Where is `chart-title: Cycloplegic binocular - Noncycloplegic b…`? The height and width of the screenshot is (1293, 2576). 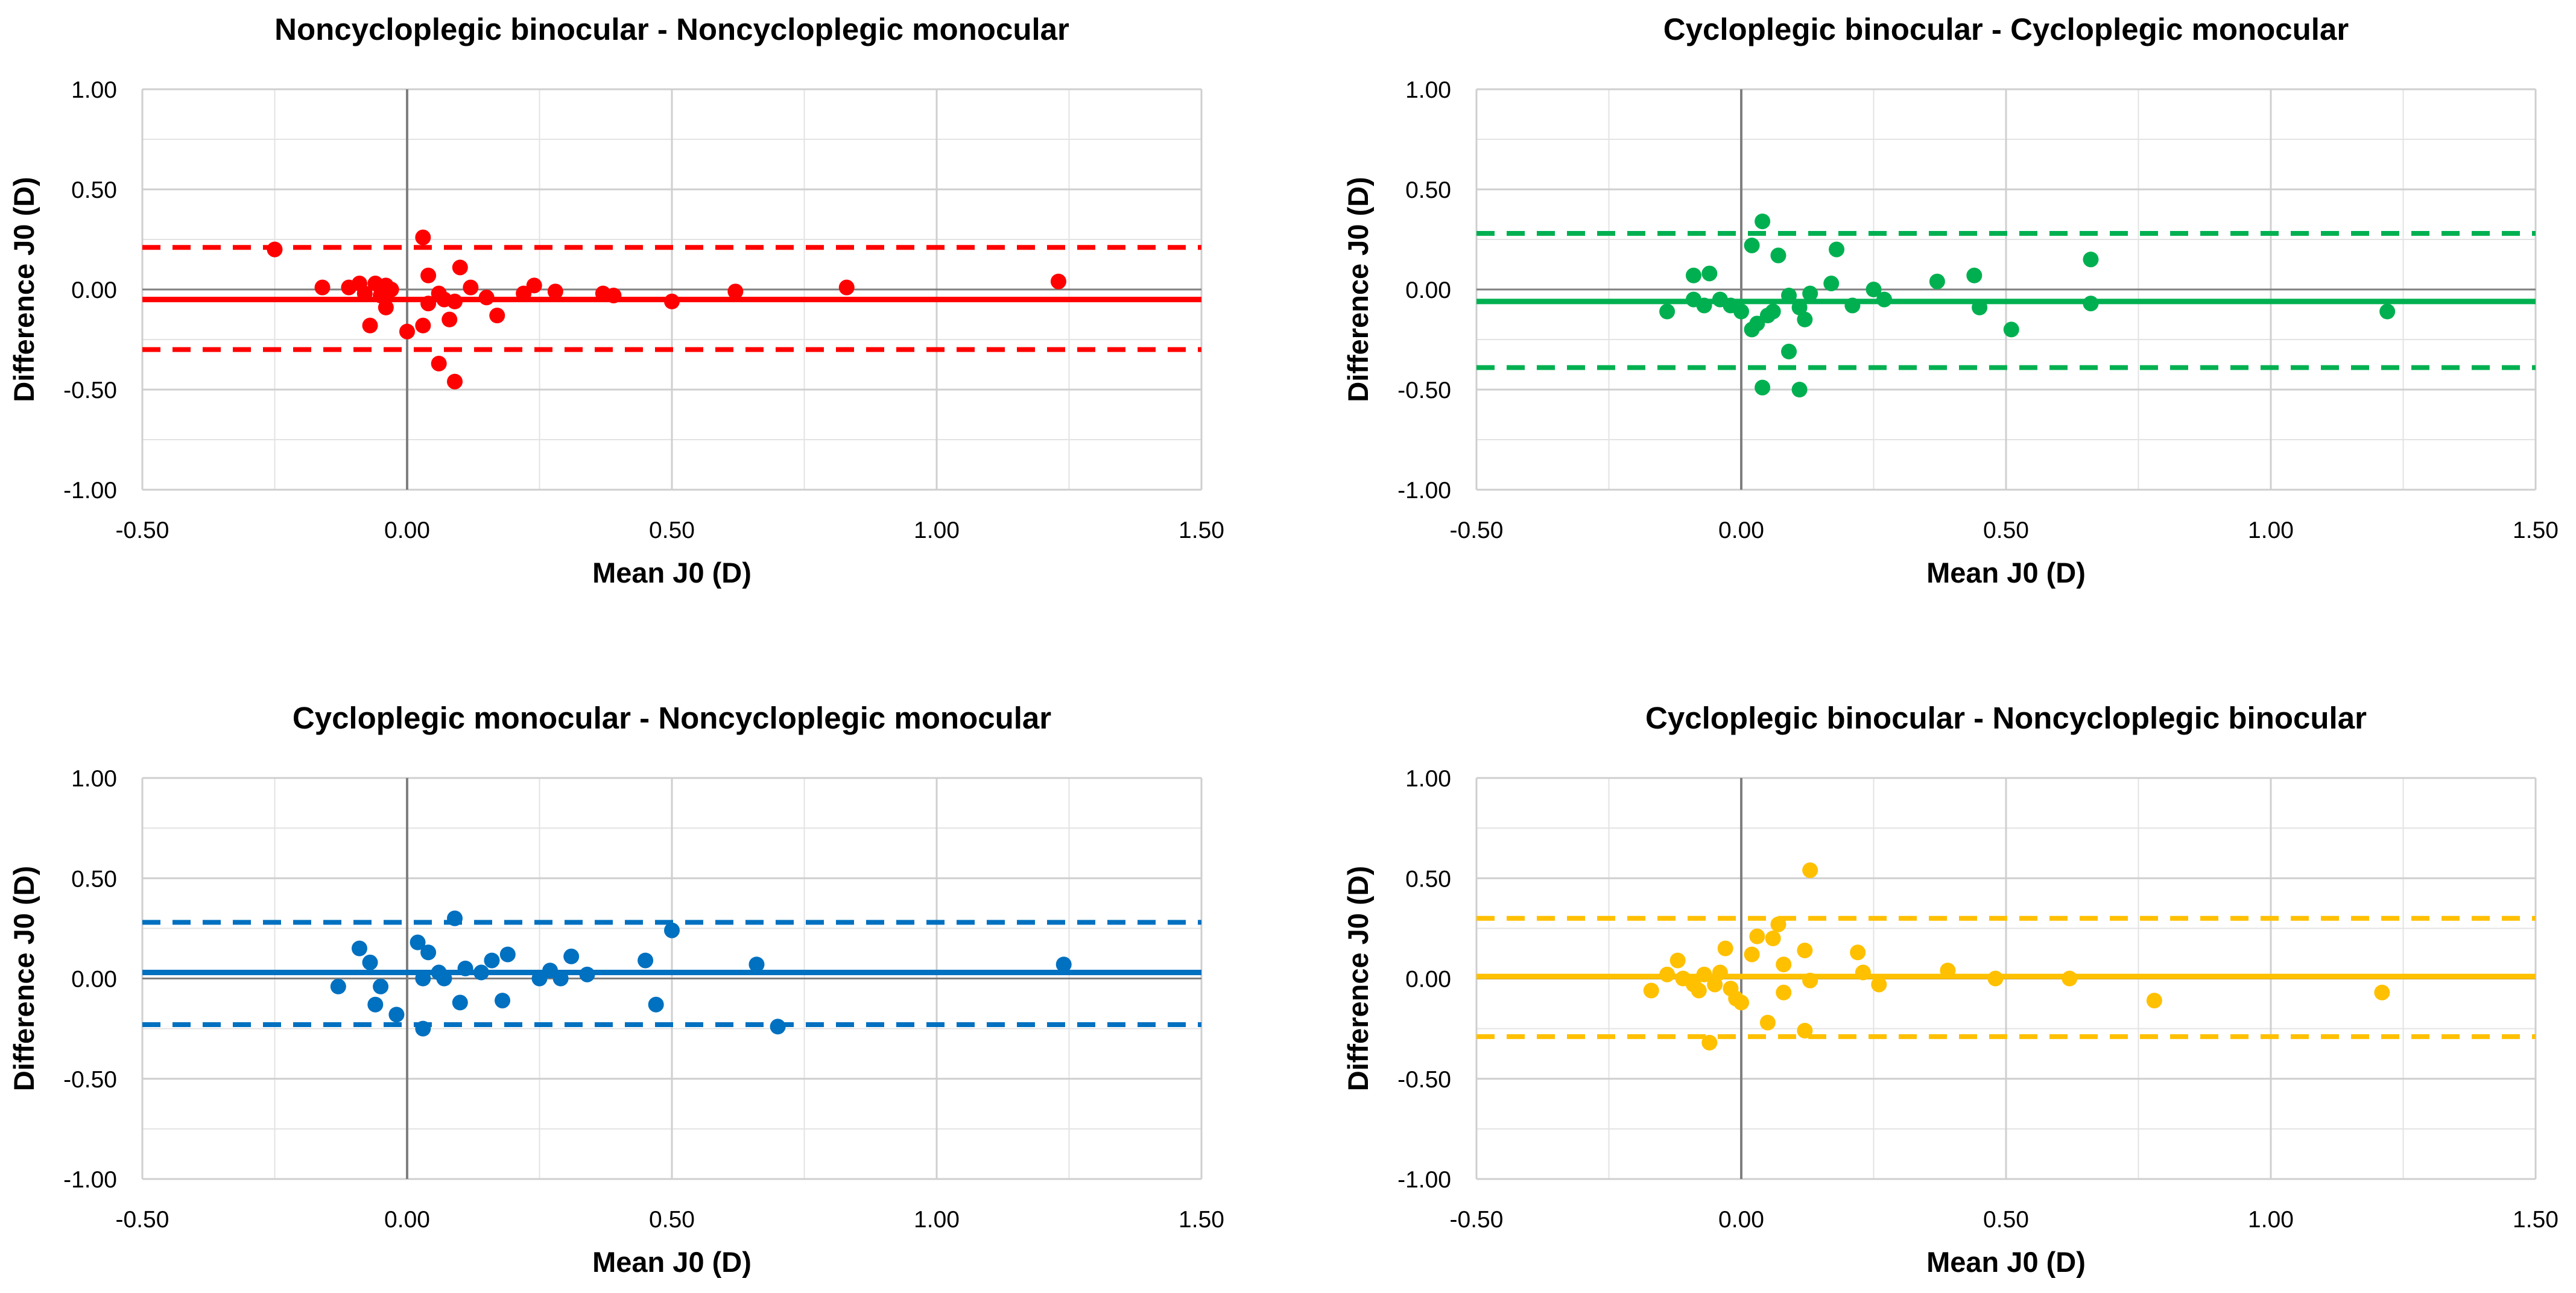
chart-title: Cycloplegic binocular - Noncycloplegic b… is located at coordinates (2006, 718).